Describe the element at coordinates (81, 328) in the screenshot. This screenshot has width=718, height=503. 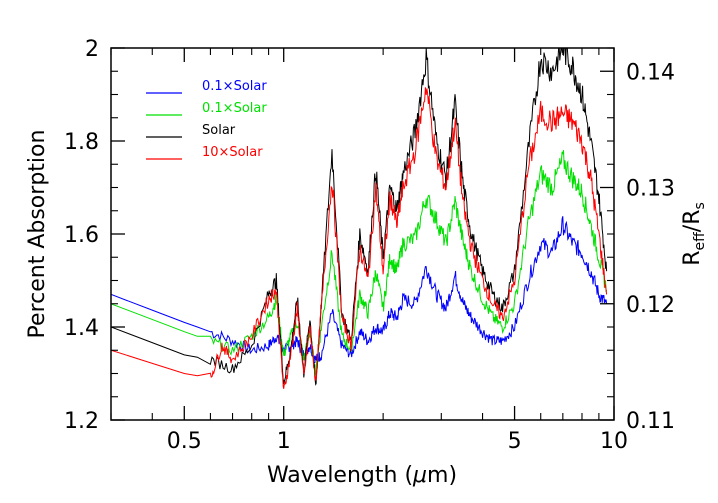
I see `y-tick-label: 1.4` at that location.